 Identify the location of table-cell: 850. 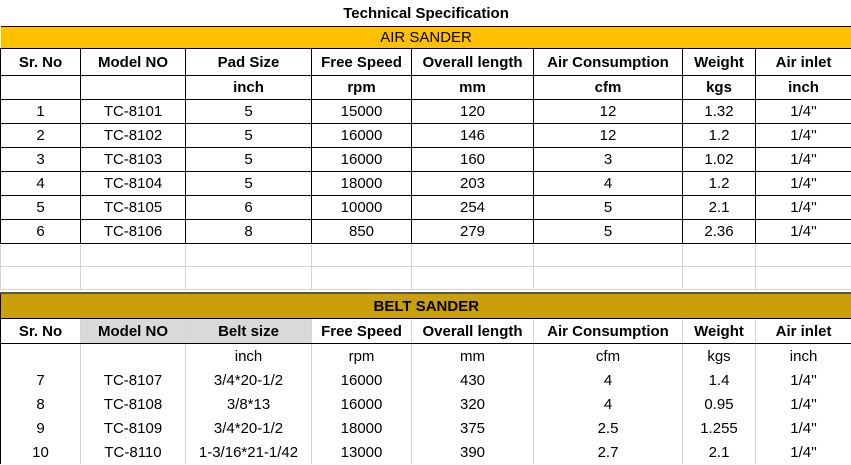
(361, 231).